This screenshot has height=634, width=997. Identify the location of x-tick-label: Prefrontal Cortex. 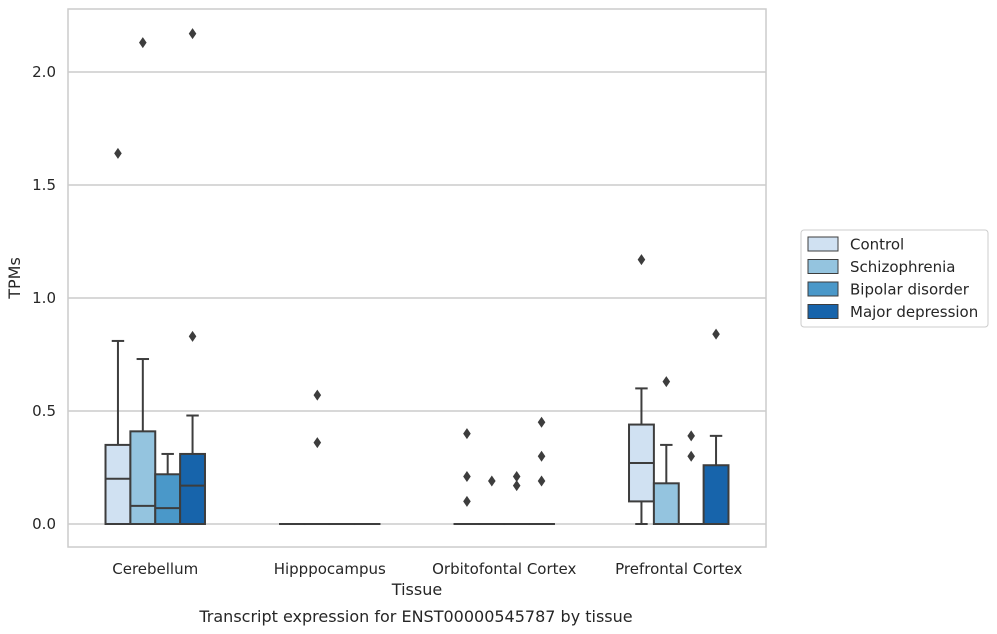
(678, 569).